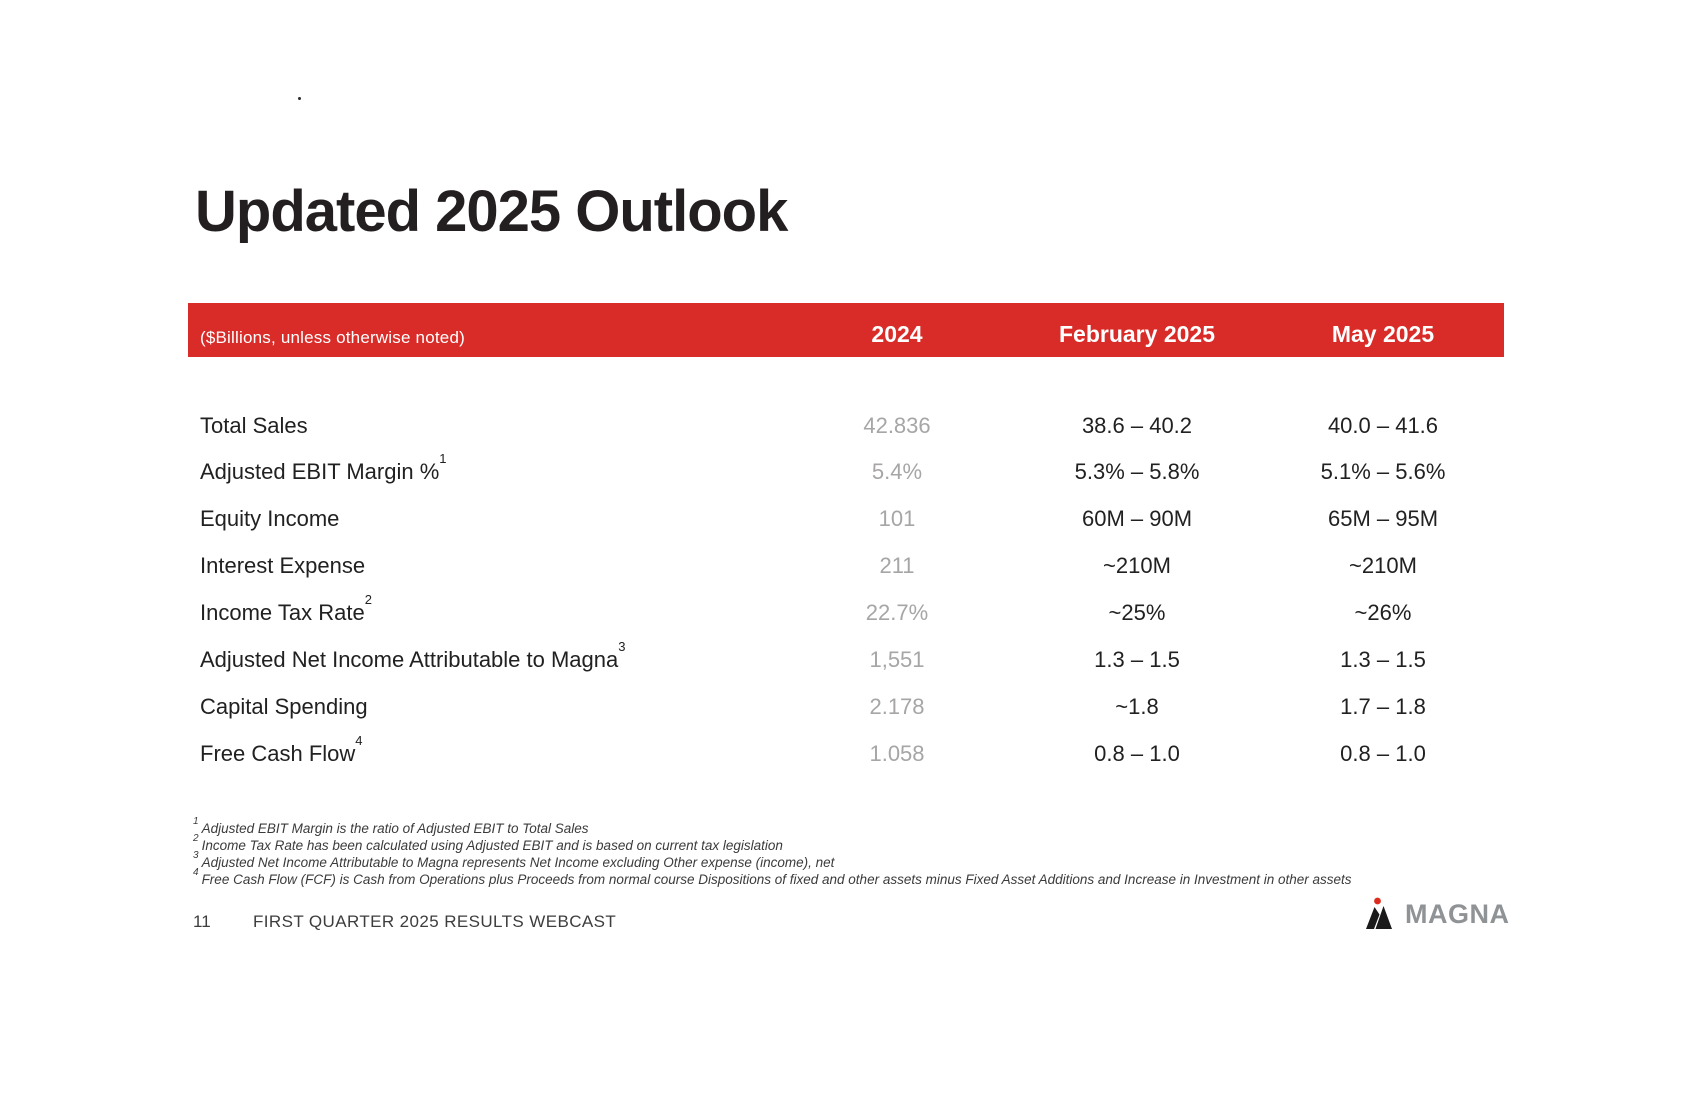 The image size is (1699, 1100). Describe the element at coordinates (1457, 914) in the screenshot. I see `magna-logo-text: MAGNA` at that location.